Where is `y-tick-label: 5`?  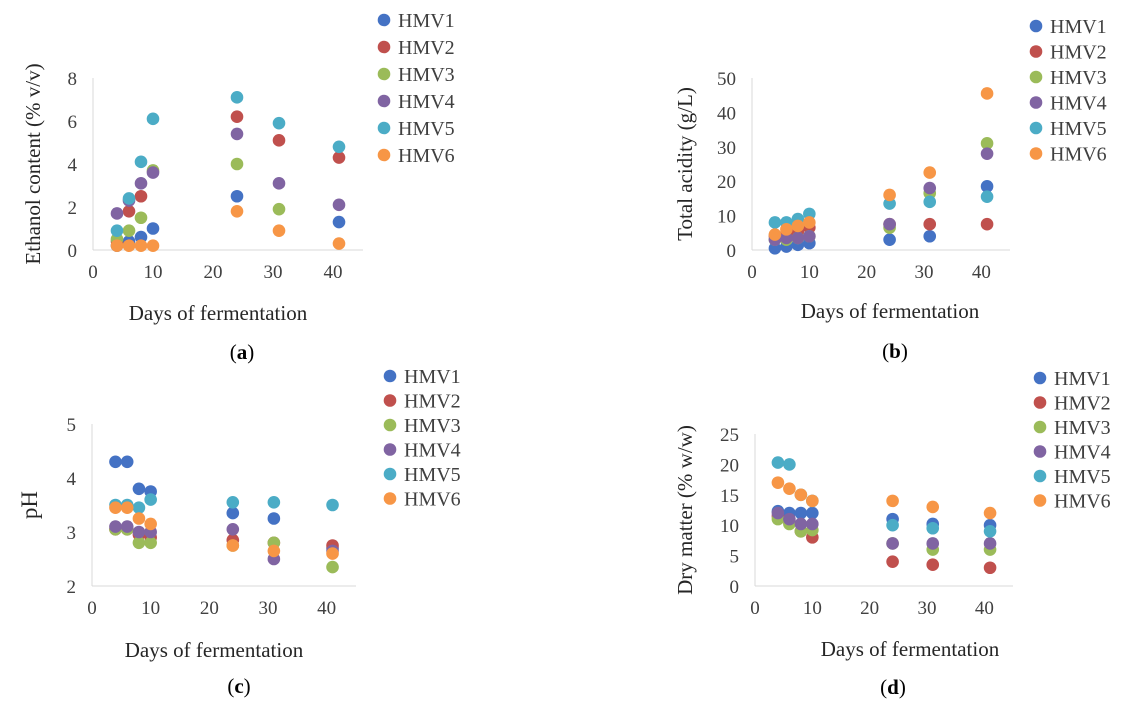
y-tick-label: 5 is located at coordinates (735, 557).